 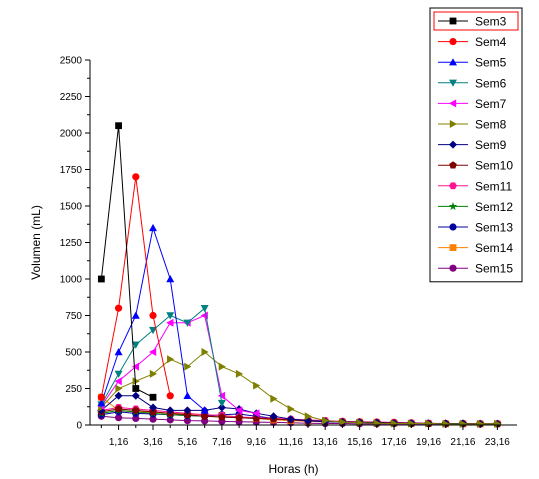 I want to click on x-axis-title: Horas (h), so click(x=293, y=469).